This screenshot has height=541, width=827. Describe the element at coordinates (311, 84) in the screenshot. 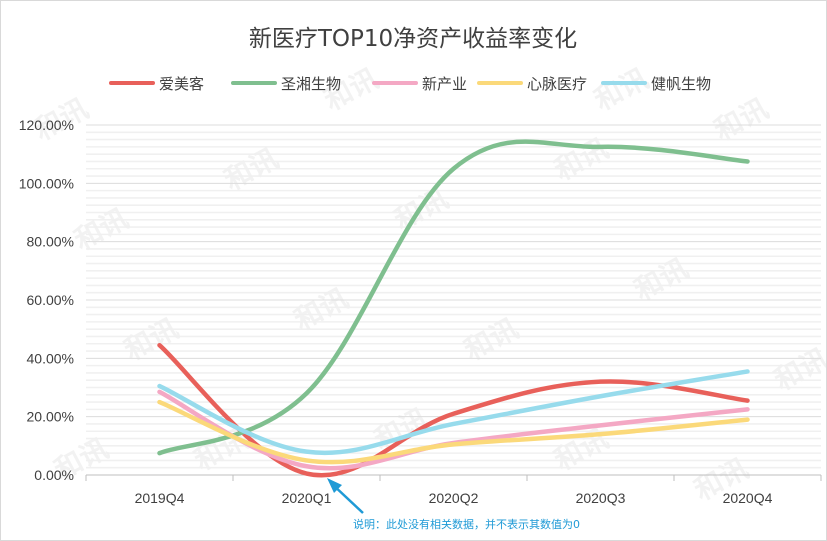

I see `legend-label: 圣湘生物` at that location.